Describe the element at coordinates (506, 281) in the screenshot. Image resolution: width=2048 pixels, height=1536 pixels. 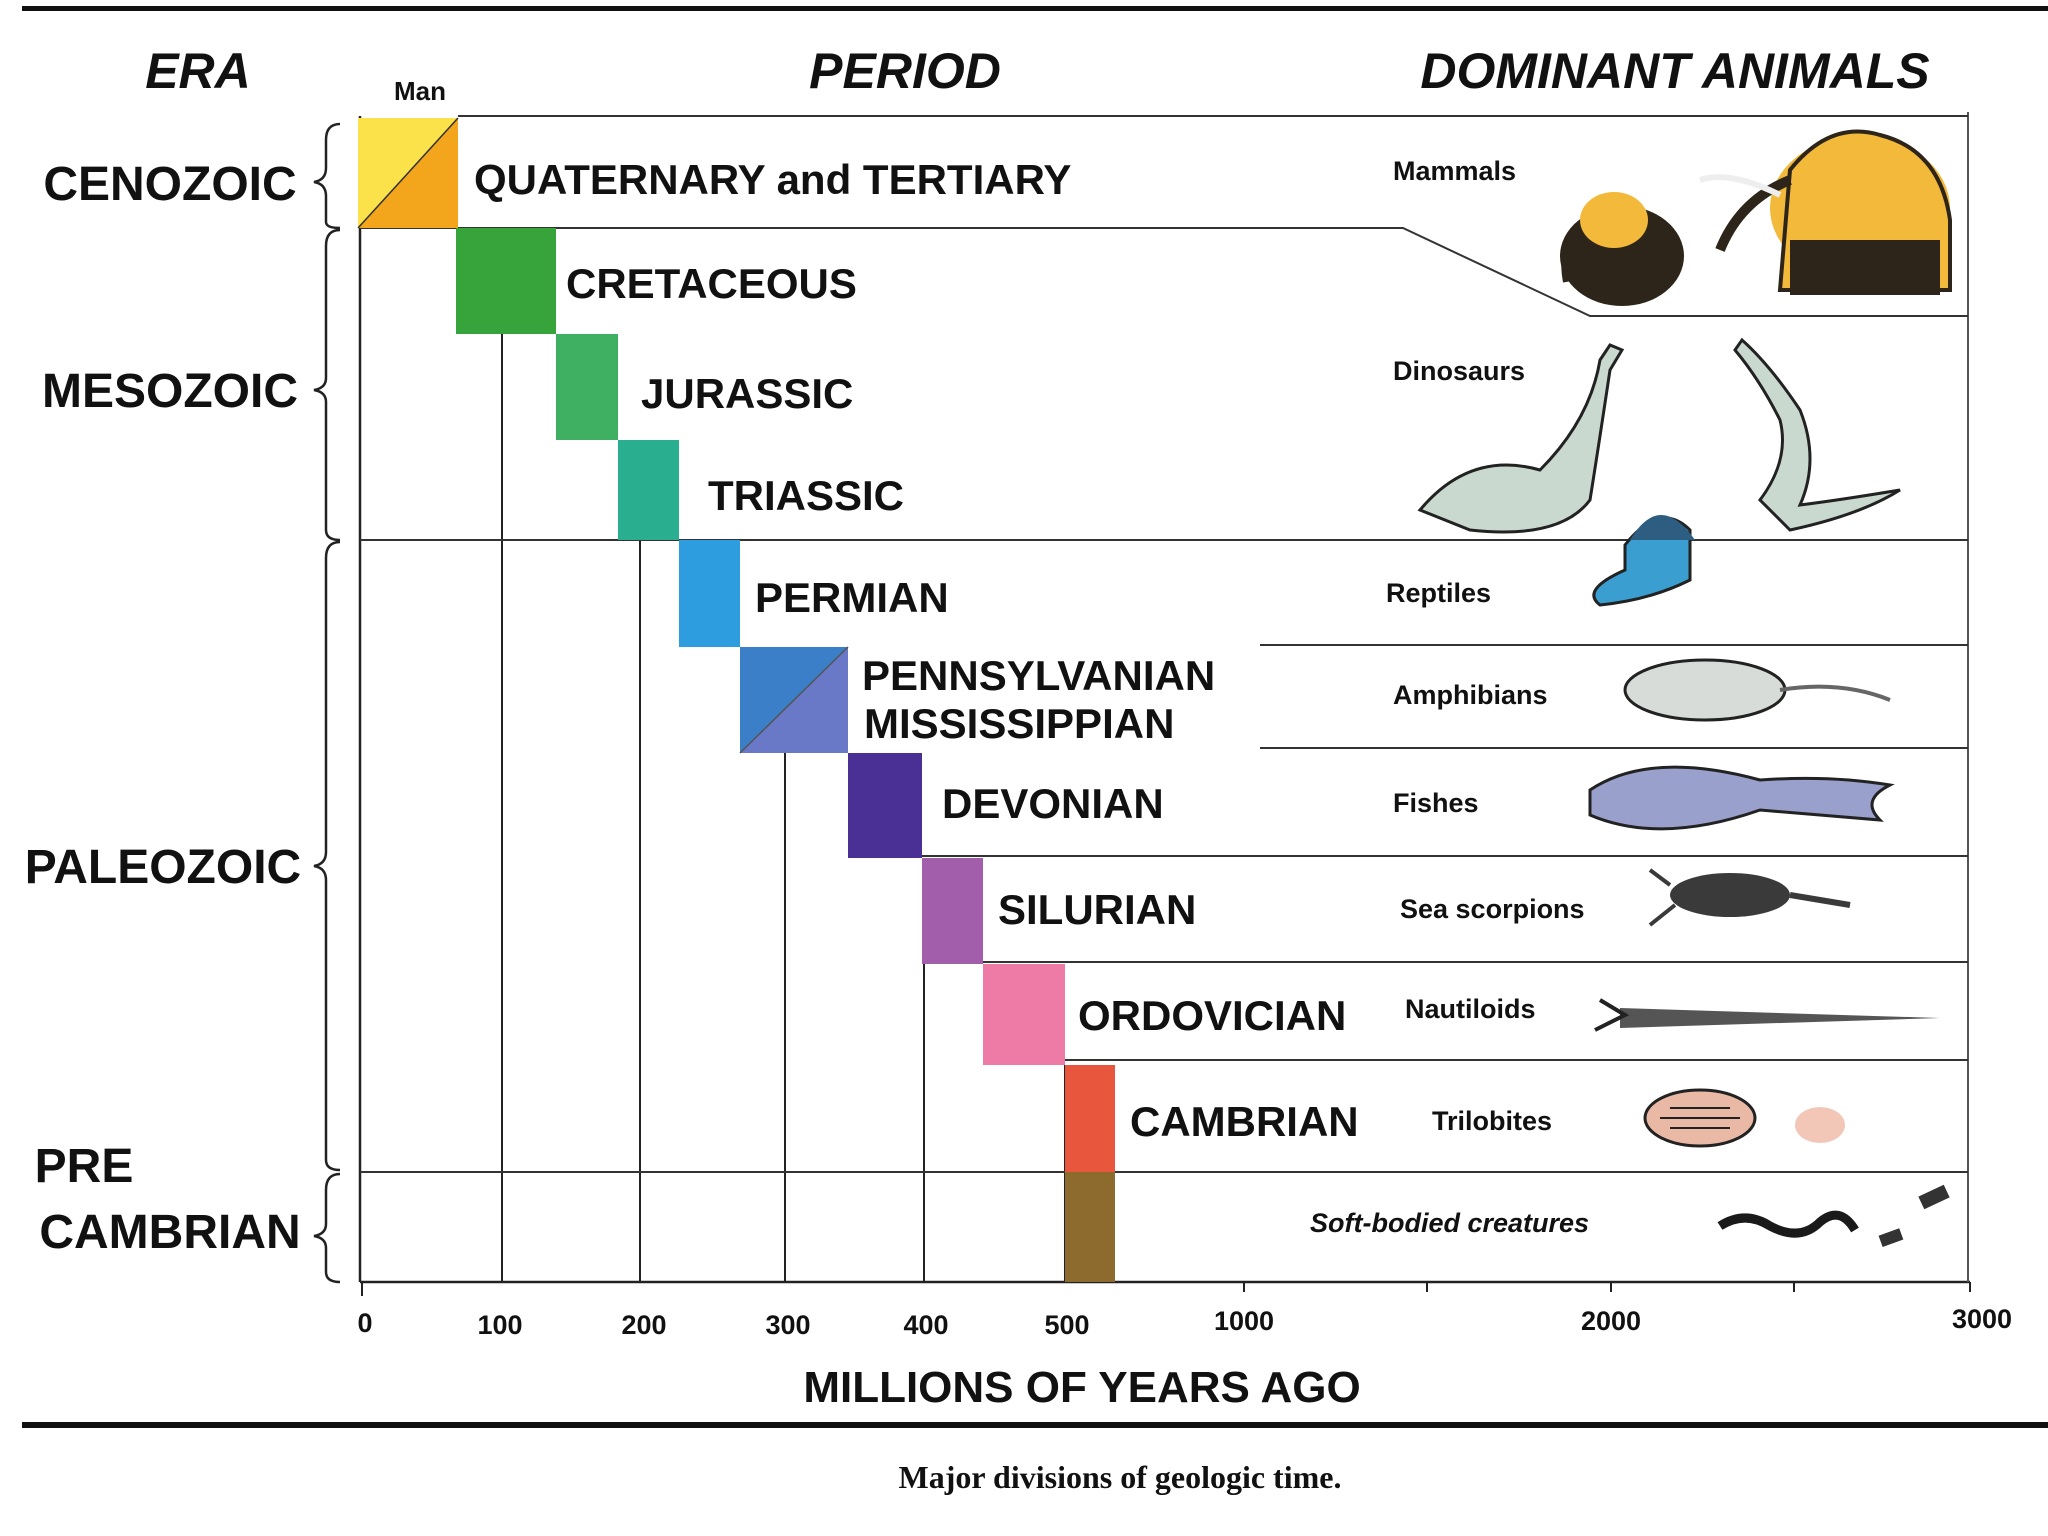
I see `period-block-cretaceous` at that location.